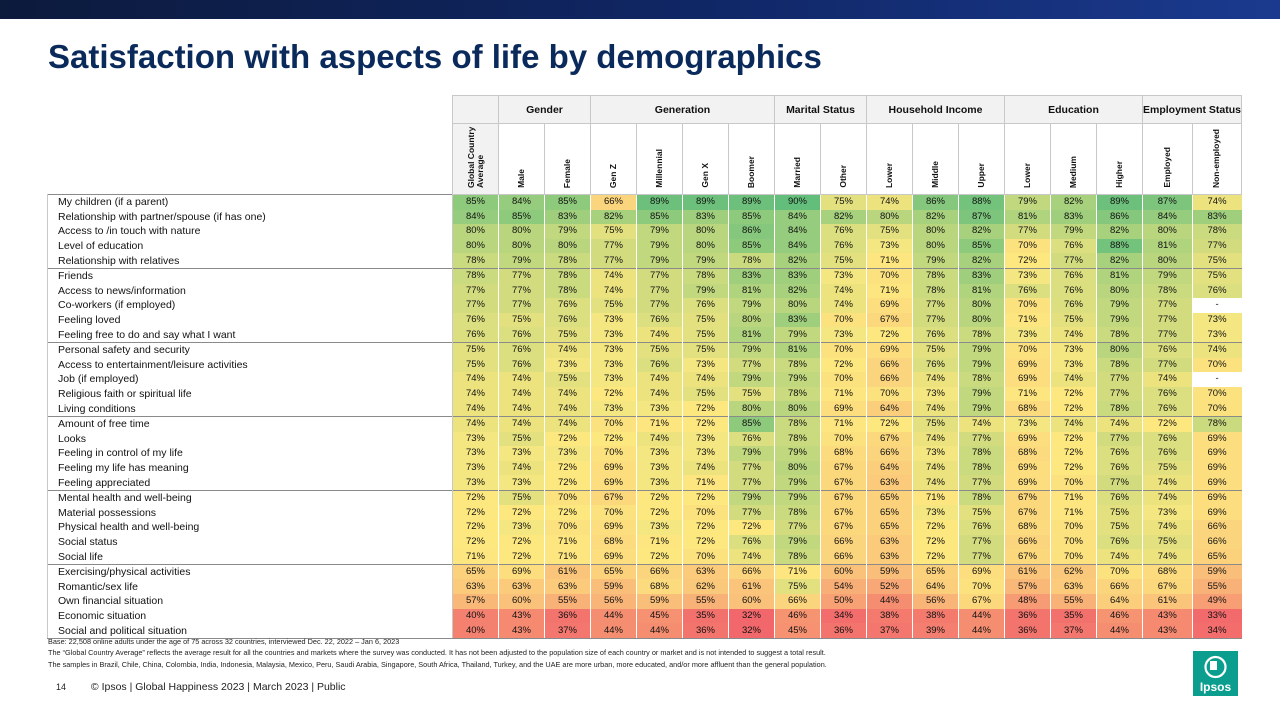 The image size is (1280, 720). What do you see at coordinates (797, 231) in the screenshot?
I see `table-cell: 84%` at bounding box center [797, 231].